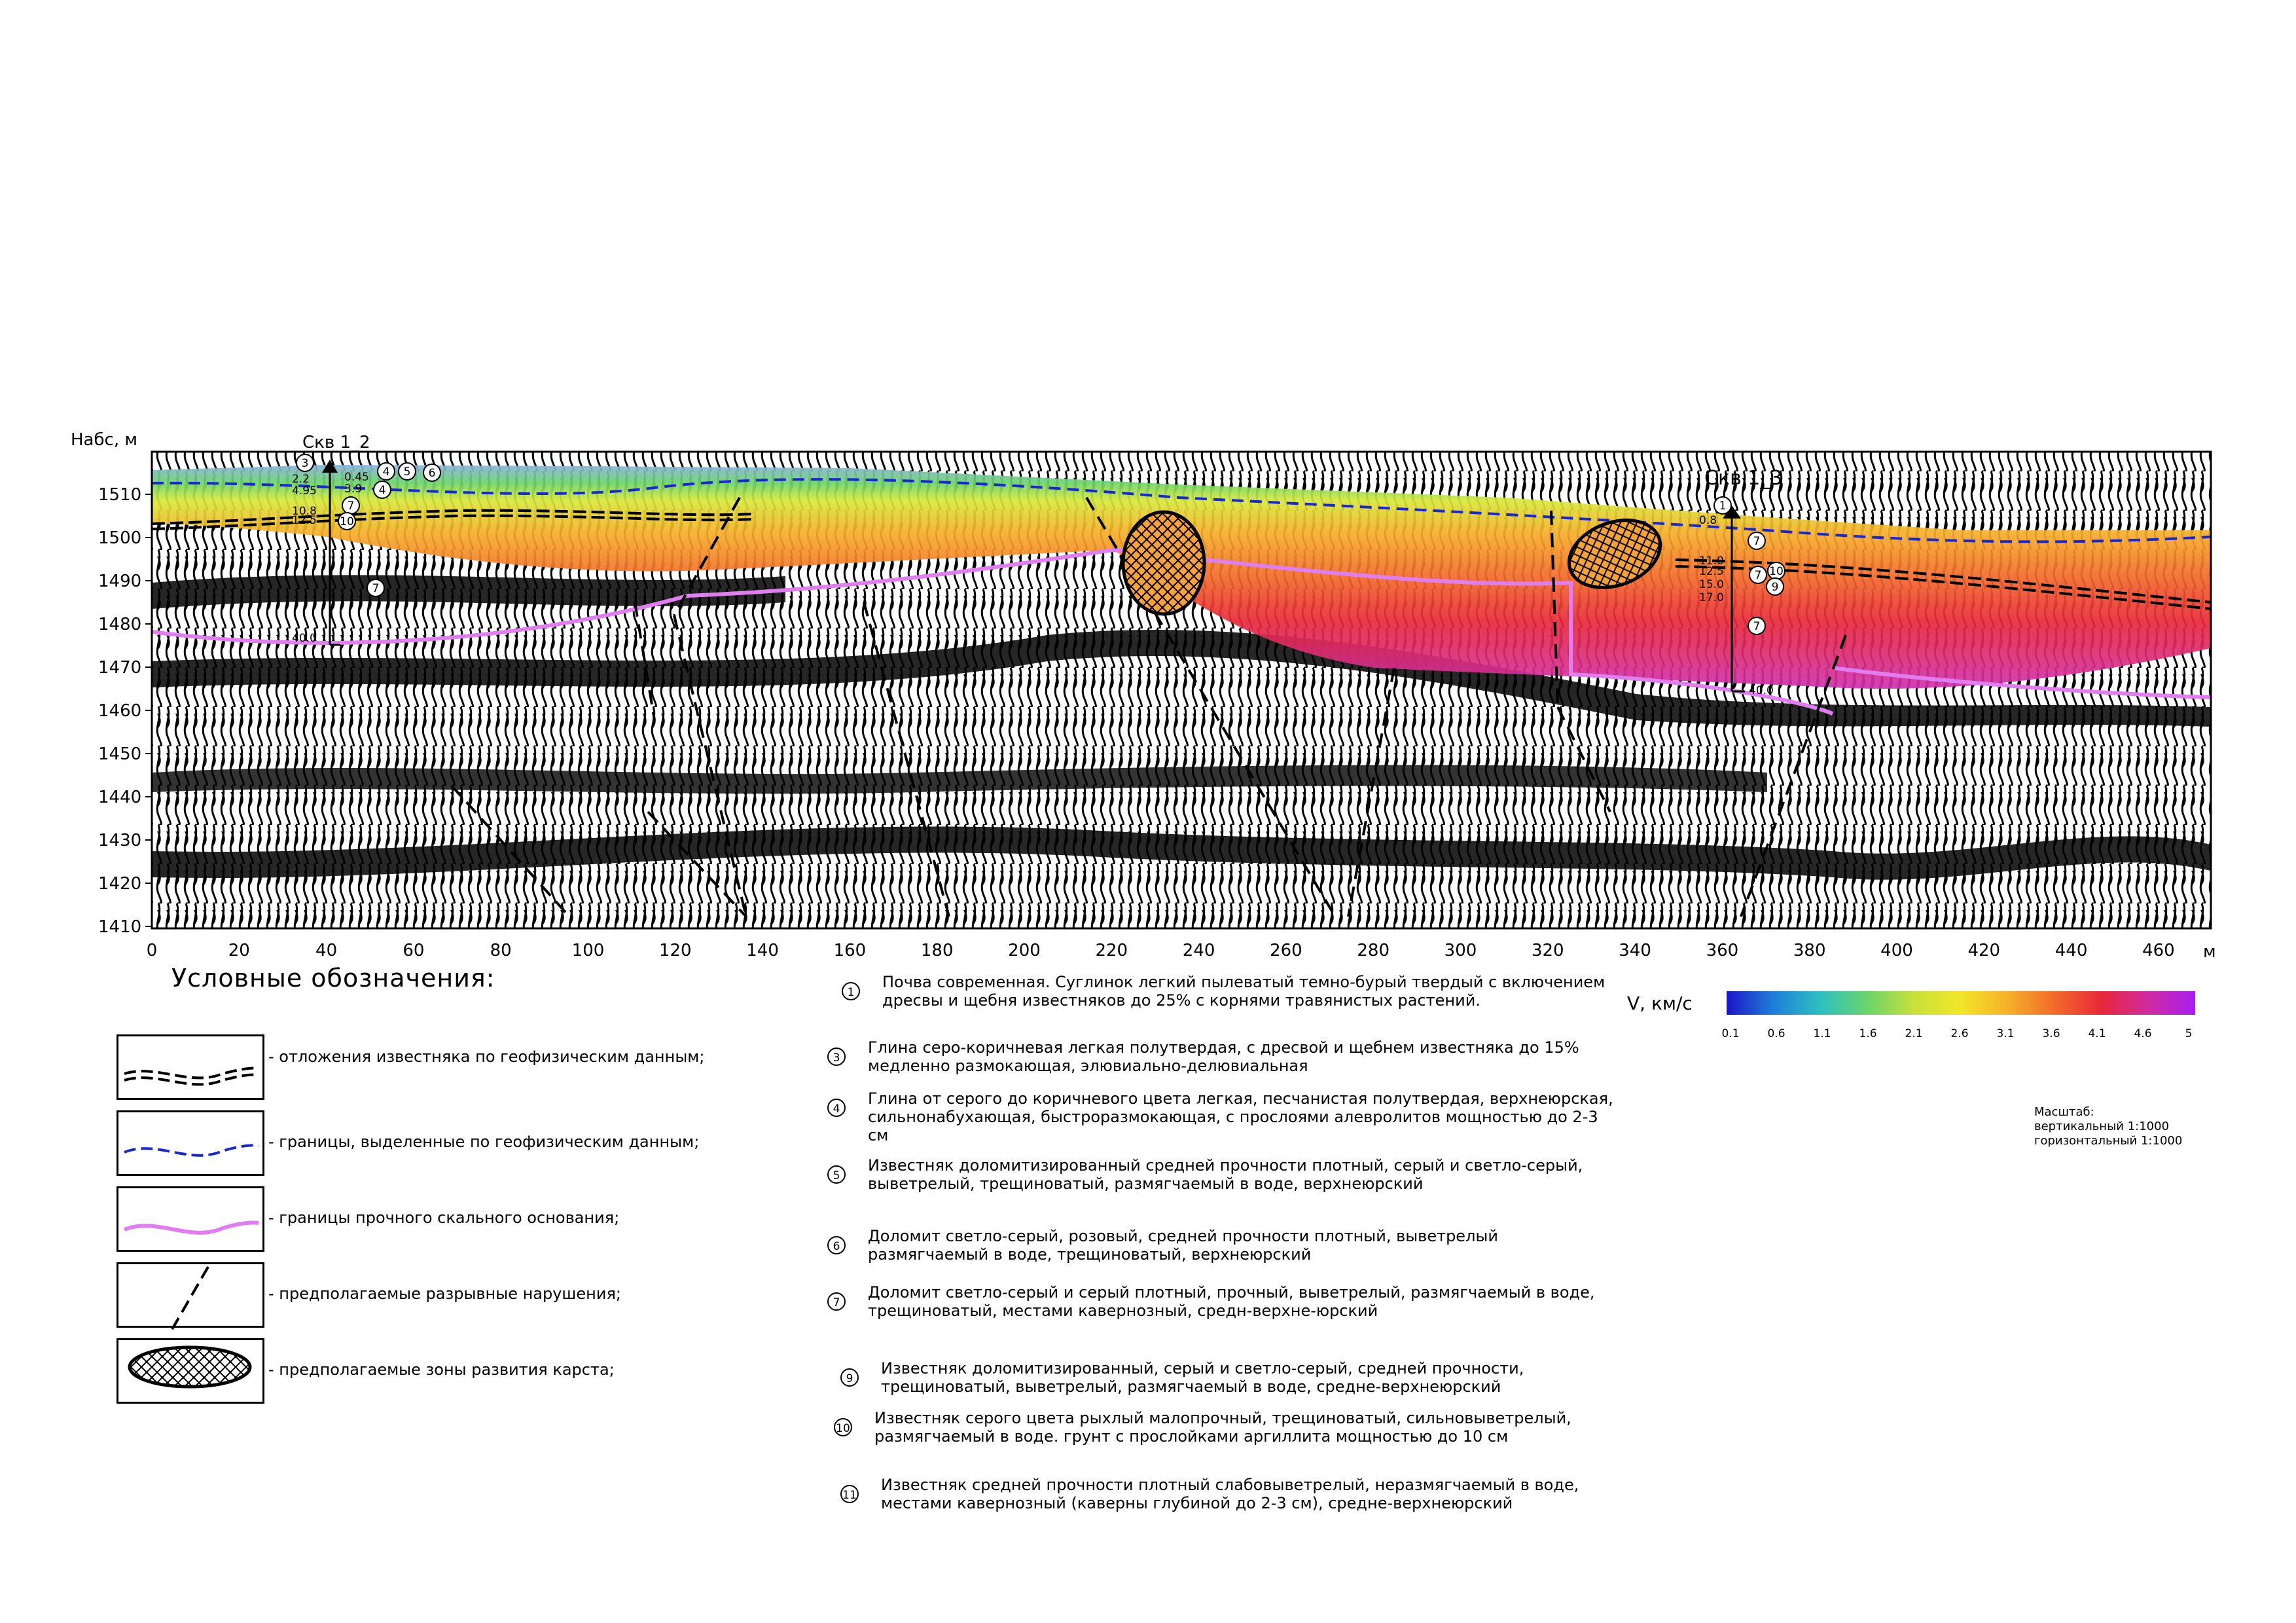 This screenshot has height=1623, width=2296. I want to click on y-axis-label: Набс, м, so click(104, 440).